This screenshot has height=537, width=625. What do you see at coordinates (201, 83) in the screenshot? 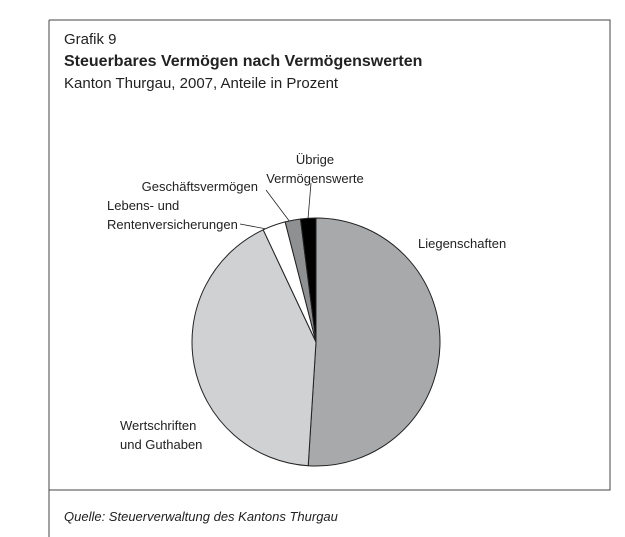
I see `chart-subtitle: Kanton Thurgau, 2007, Anteile in Prozent` at bounding box center [201, 83].